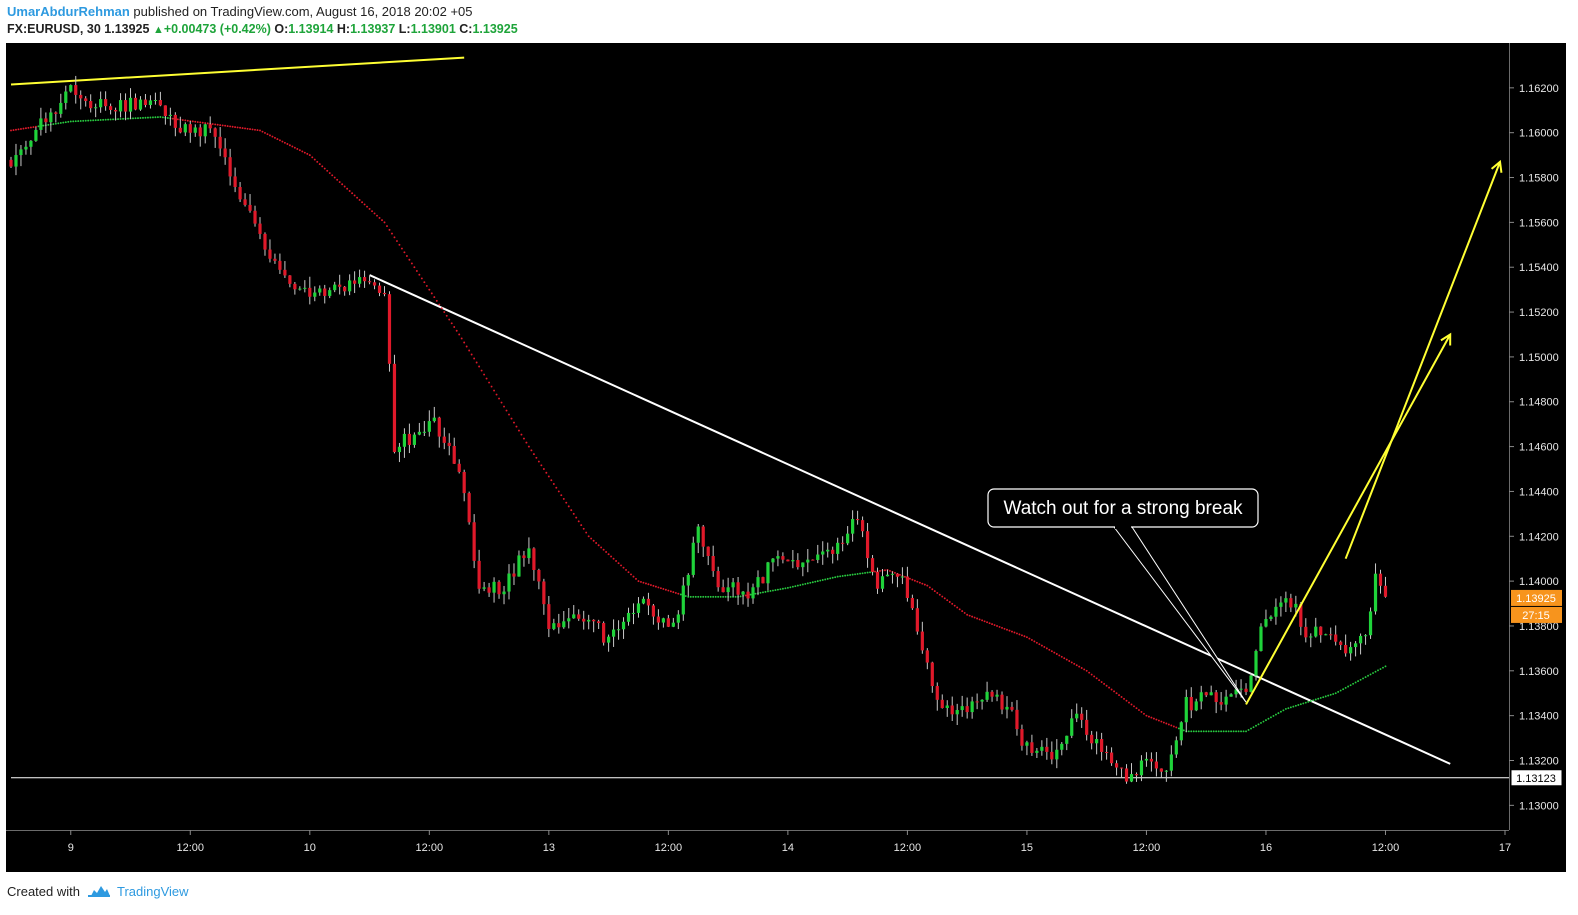 Image resolution: width=1578 pixels, height=915 pixels. Describe the element at coordinates (281, 29) in the screenshot. I see `open-label: O:` at that location.